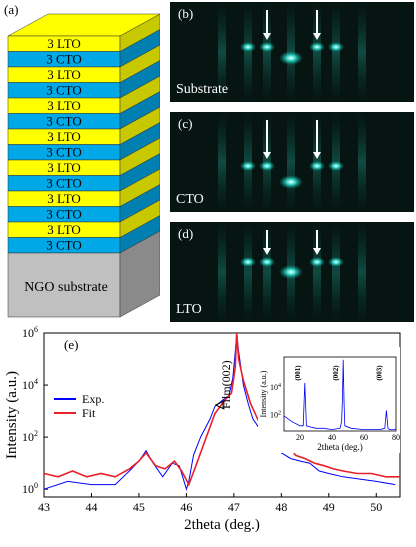  What do you see at coordinates (339, 447) in the screenshot?
I see `inset-x-axis-label: 2theta (deg.)` at bounding box center [339, 447].